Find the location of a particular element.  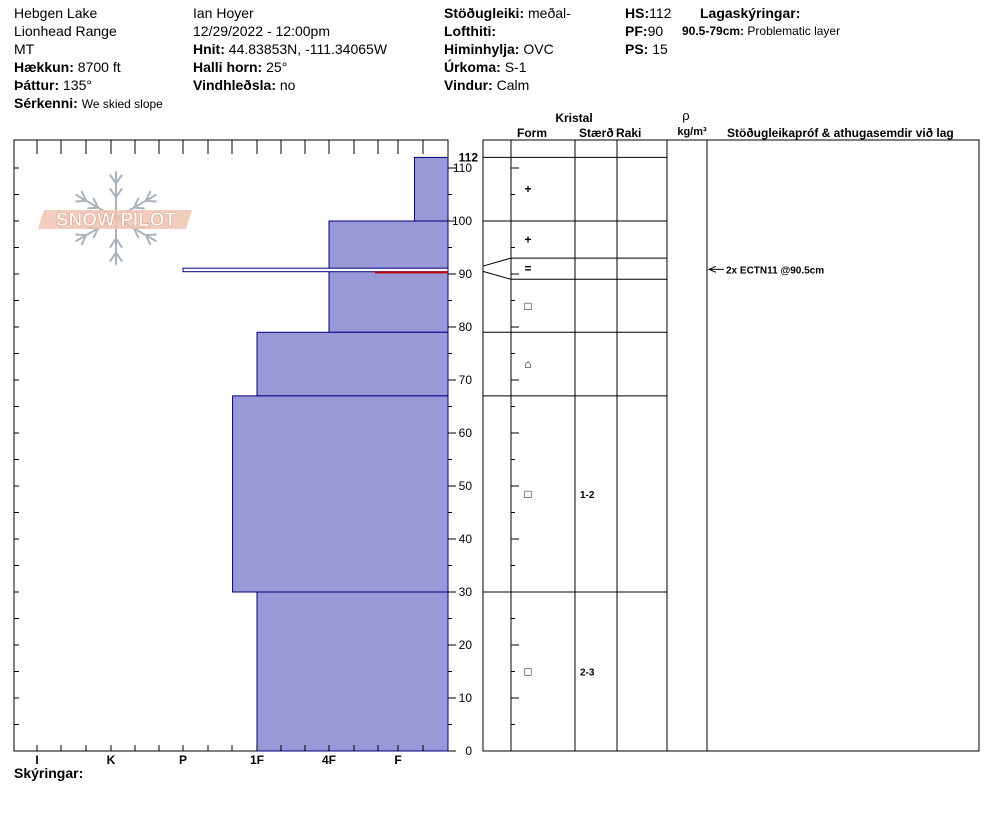

depth-tick-label: 20 is located at coordinates (466, 645).